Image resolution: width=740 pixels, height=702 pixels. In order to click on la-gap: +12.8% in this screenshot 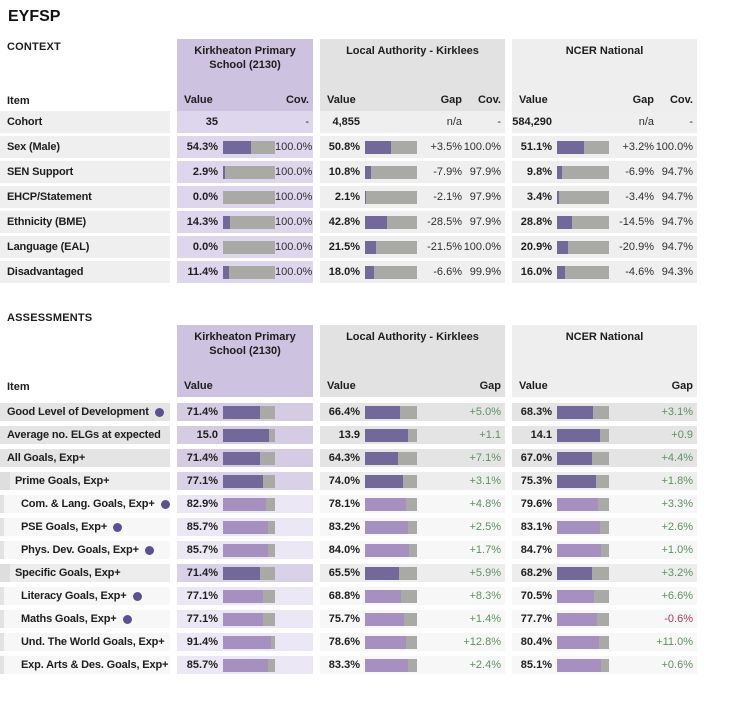, I will do `click(482, 642)`.